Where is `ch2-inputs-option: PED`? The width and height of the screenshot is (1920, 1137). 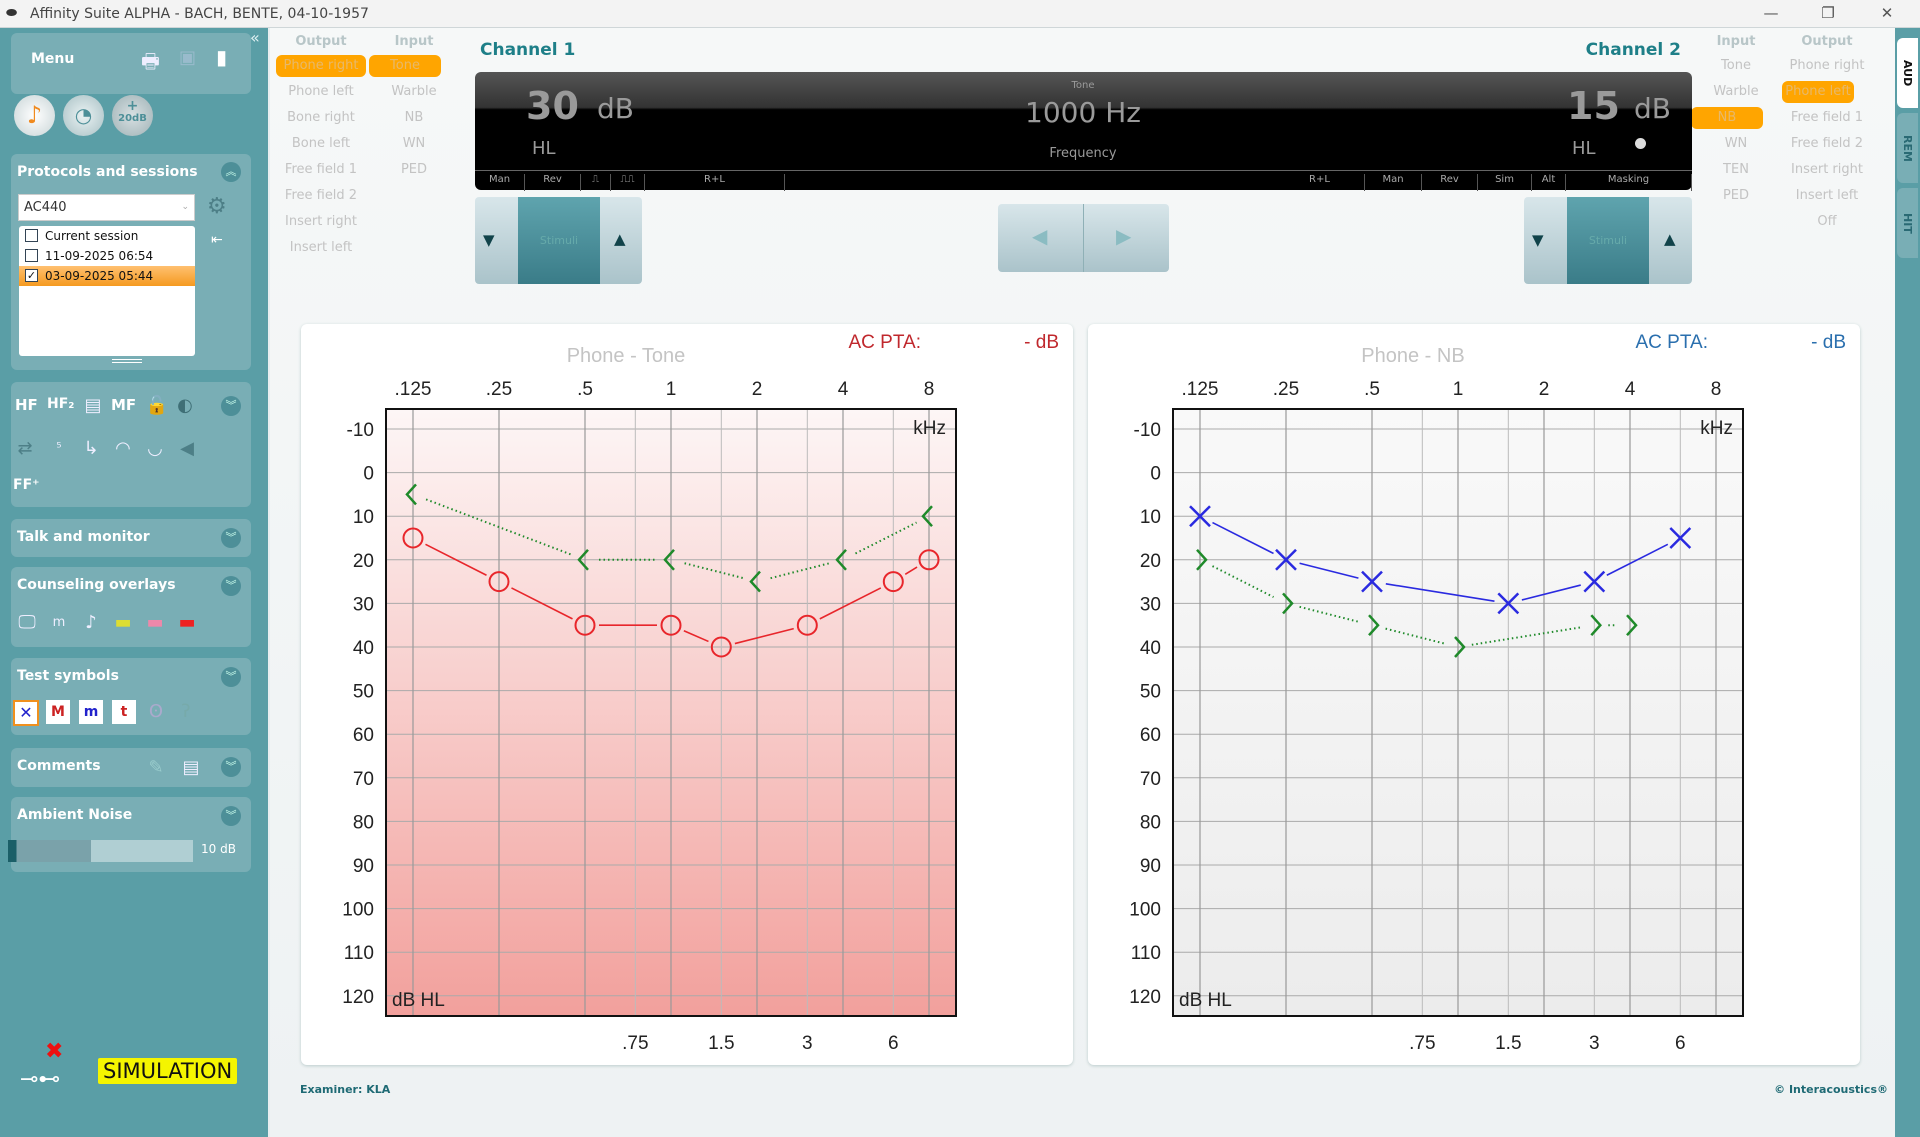 ch2-inputs-option: PED is located at coordinates (1736, 195).